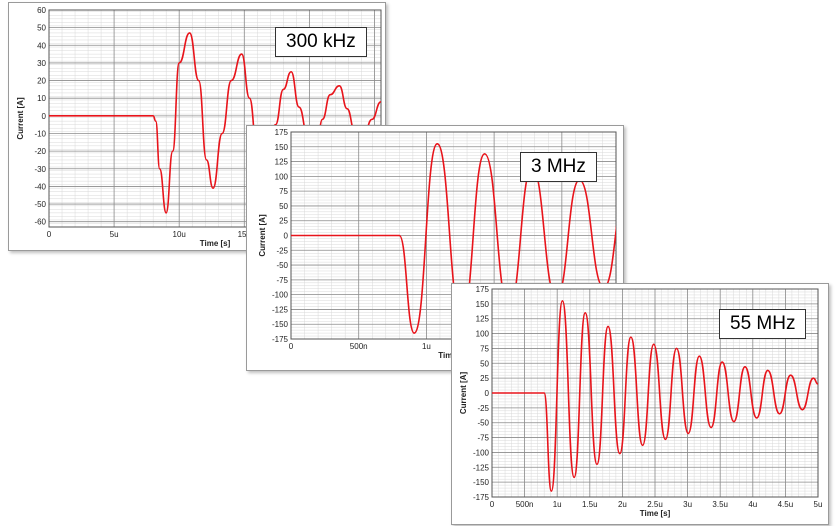 The height and width of the screenshot is (526, 838). Describe the element at coordinates (483, 438) in the screenshot. I see `y-tick-label: -75` at that location.